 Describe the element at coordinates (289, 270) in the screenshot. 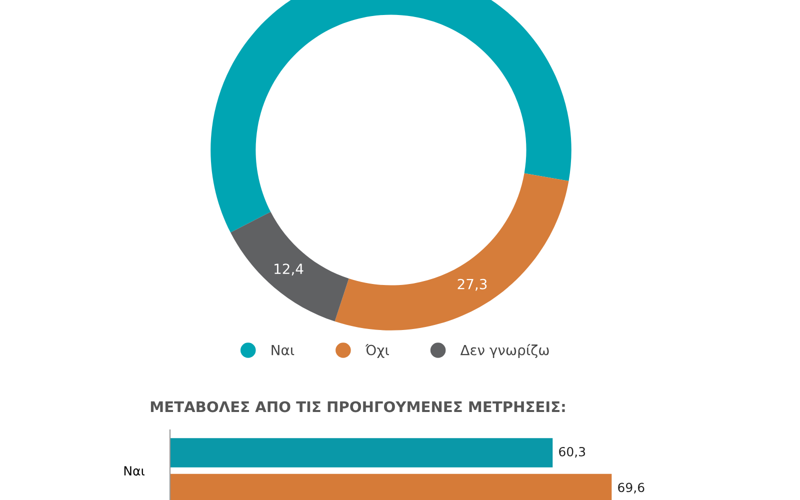

I see `data-label: 12,4` at that location.